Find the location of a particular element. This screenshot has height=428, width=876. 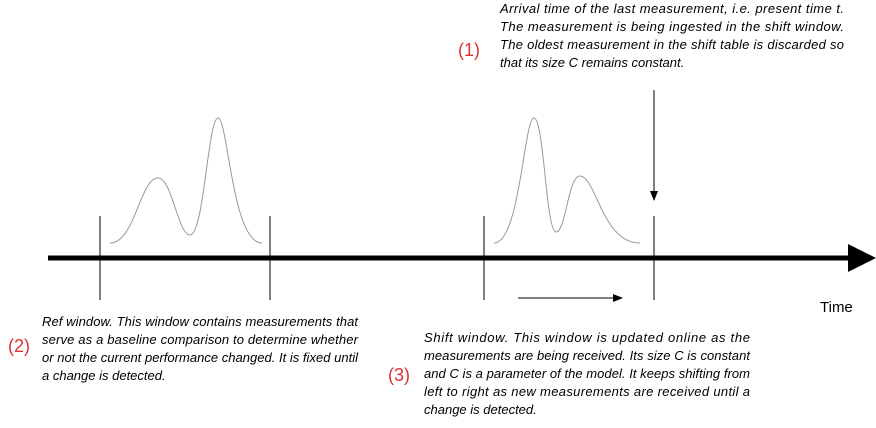

ref-distribution is located at coordinates (186, 180).